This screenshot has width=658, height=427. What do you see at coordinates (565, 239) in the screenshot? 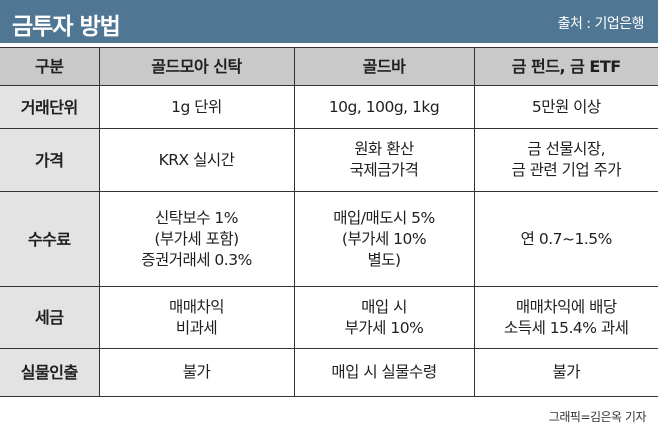
I see `table-cell: 연 0.7~1.5%` at bounding box center [565, 239].